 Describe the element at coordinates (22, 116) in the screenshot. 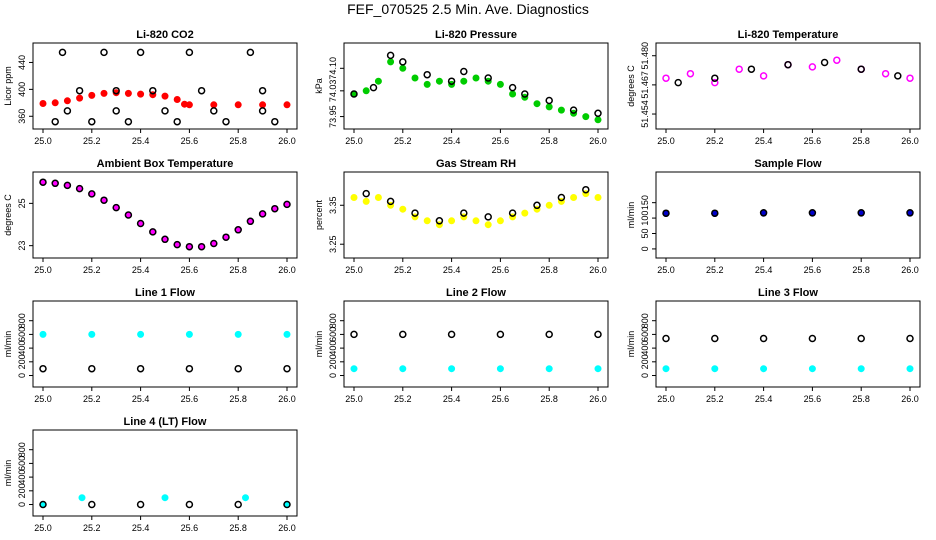

I see `y-tick-label: 360` at that location.